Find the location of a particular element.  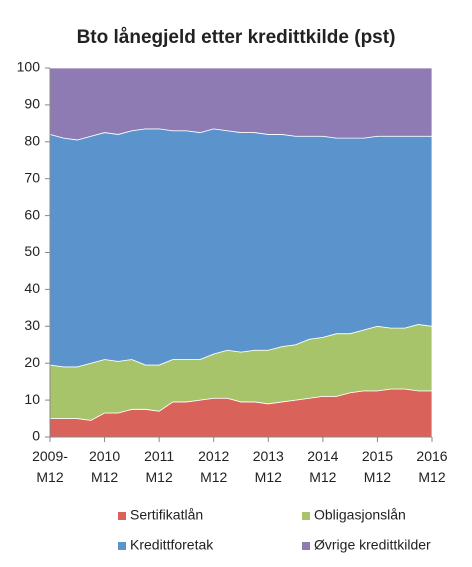

y-tick-label: 80 is located at coordinates (32, 141).